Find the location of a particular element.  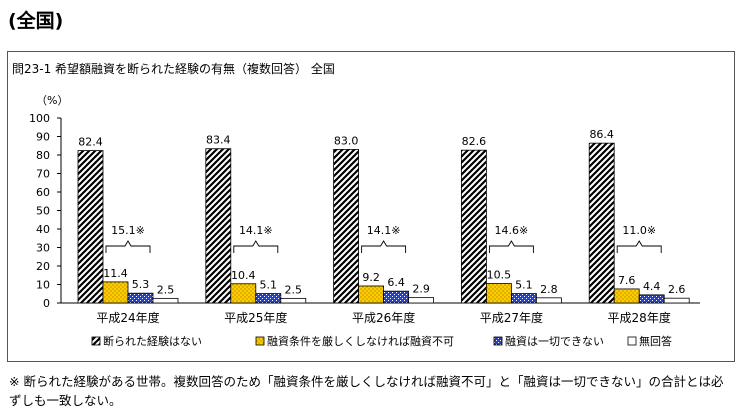

y-tick-label: 60 is located at coordinates (43, 192).